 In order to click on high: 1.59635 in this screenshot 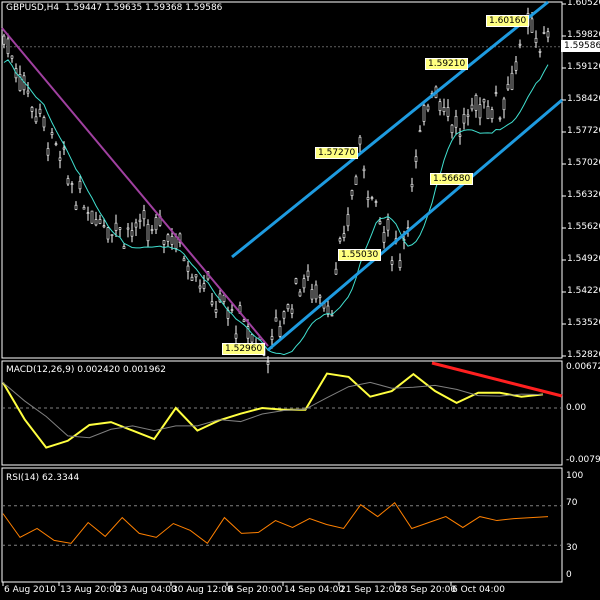, I will do `click(124, 8)`.